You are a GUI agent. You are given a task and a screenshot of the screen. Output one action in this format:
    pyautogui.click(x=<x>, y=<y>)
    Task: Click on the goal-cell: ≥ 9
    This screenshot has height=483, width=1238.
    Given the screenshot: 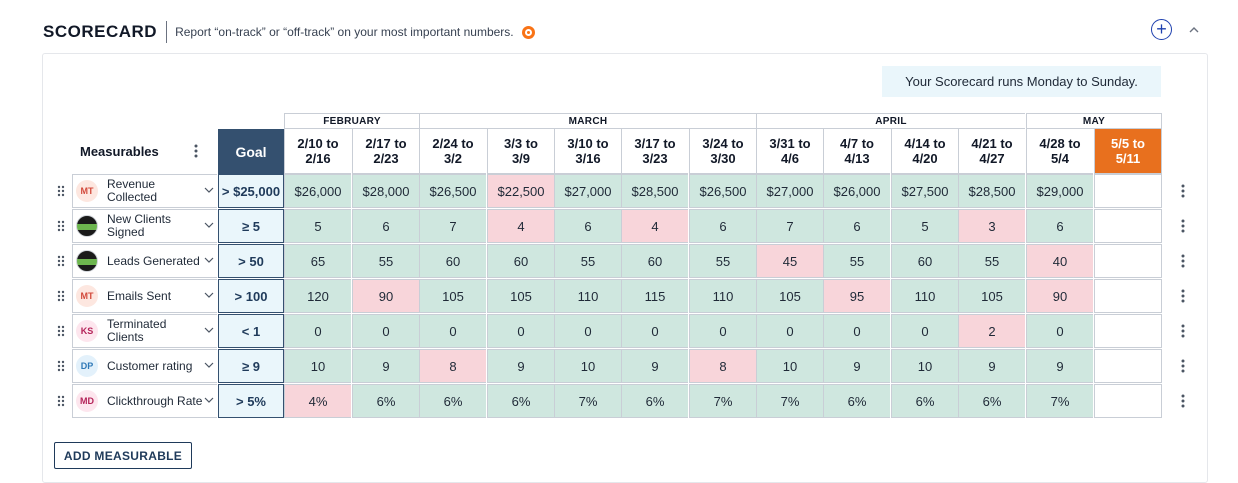 What is the action you would take?
    pyautogui.click(x=251, y=366)
    